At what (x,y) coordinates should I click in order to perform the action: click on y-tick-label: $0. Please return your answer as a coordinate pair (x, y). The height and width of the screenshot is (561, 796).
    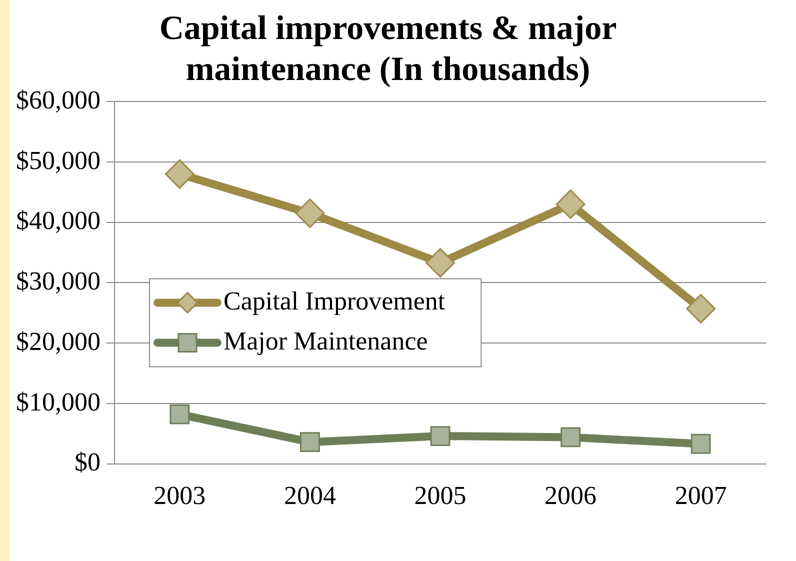
    Looking at the image, I should click on (87, 462).